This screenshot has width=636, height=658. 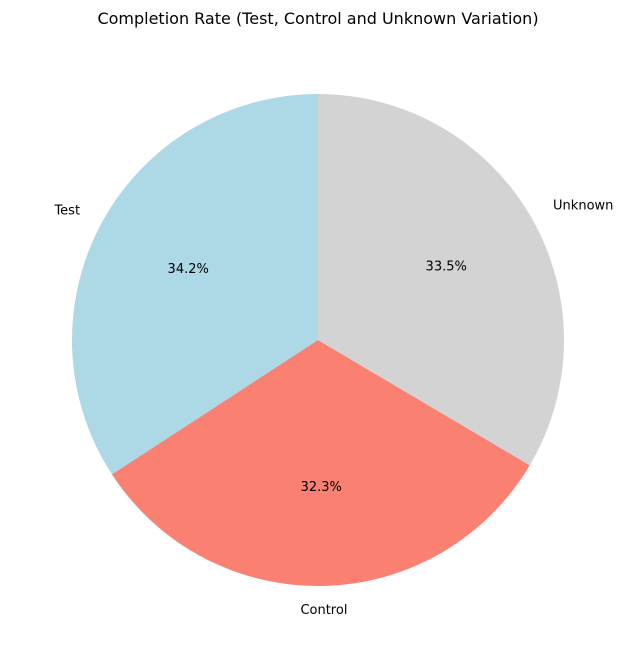 What do you see at coordinates (446, 266) in the screenshot?
I see `slice-pct-label-unknown: 33.5%` at bounding box center [446, 266].